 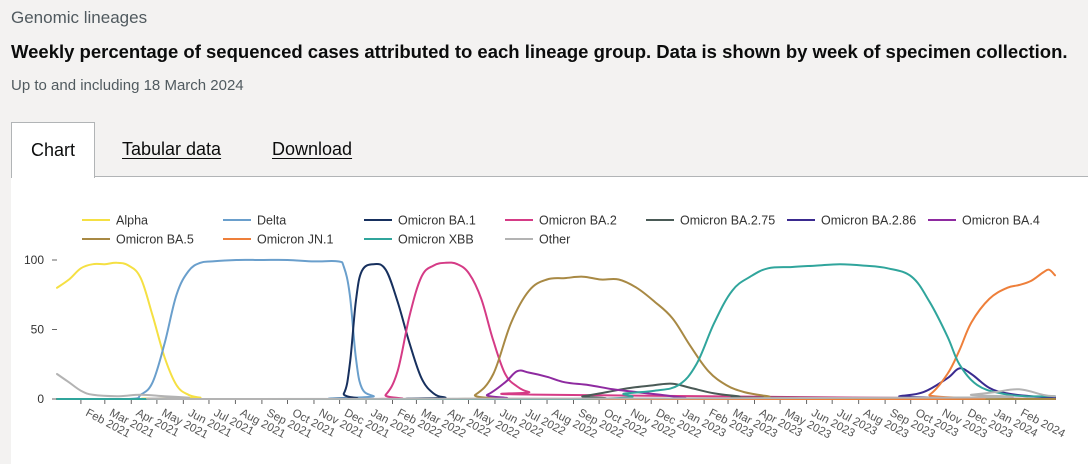 I want to click on y-tick-label-100: 100, so click(x=34, y=260).